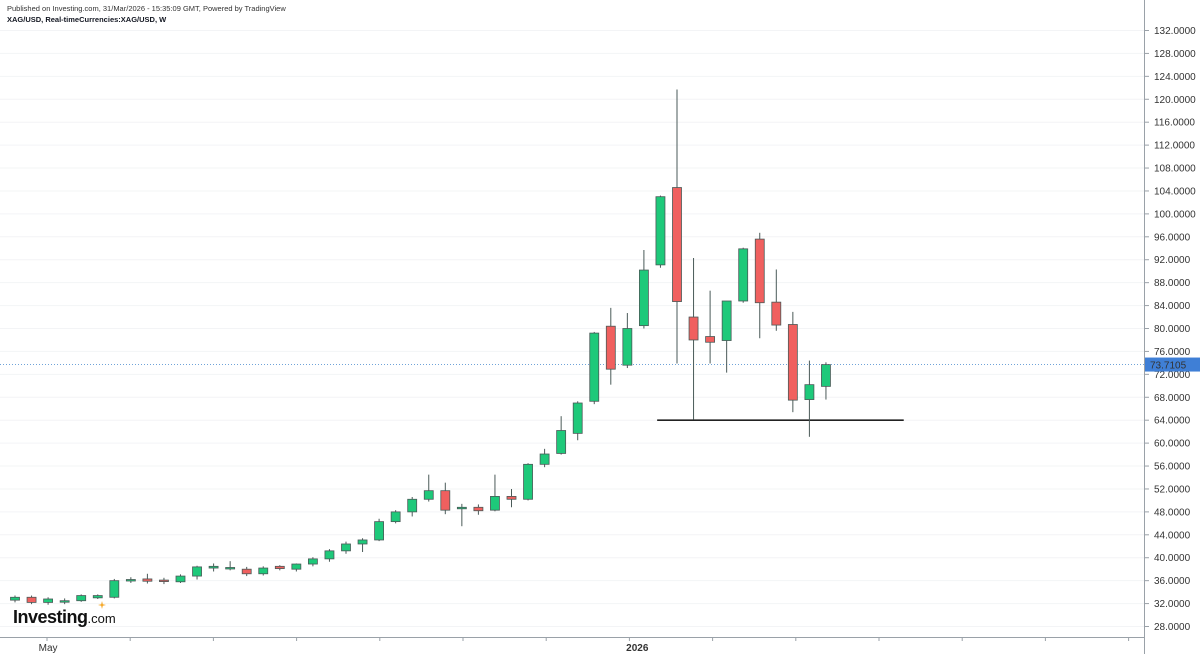 The image size is (1200, 654). I want to click on y-tick-label: 28.0000, so click(1172, 627).